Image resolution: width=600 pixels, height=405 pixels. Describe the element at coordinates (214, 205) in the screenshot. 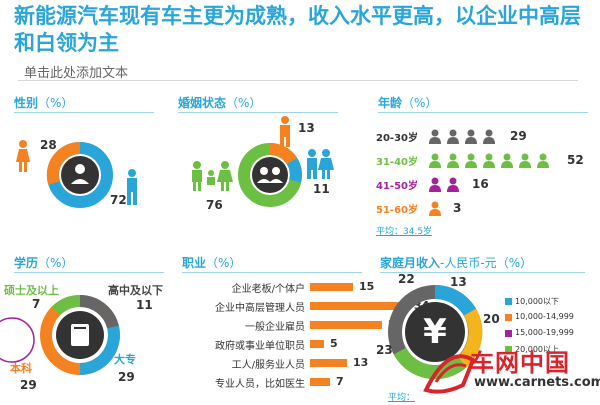

I see `marital-married-value: 76` at that location.